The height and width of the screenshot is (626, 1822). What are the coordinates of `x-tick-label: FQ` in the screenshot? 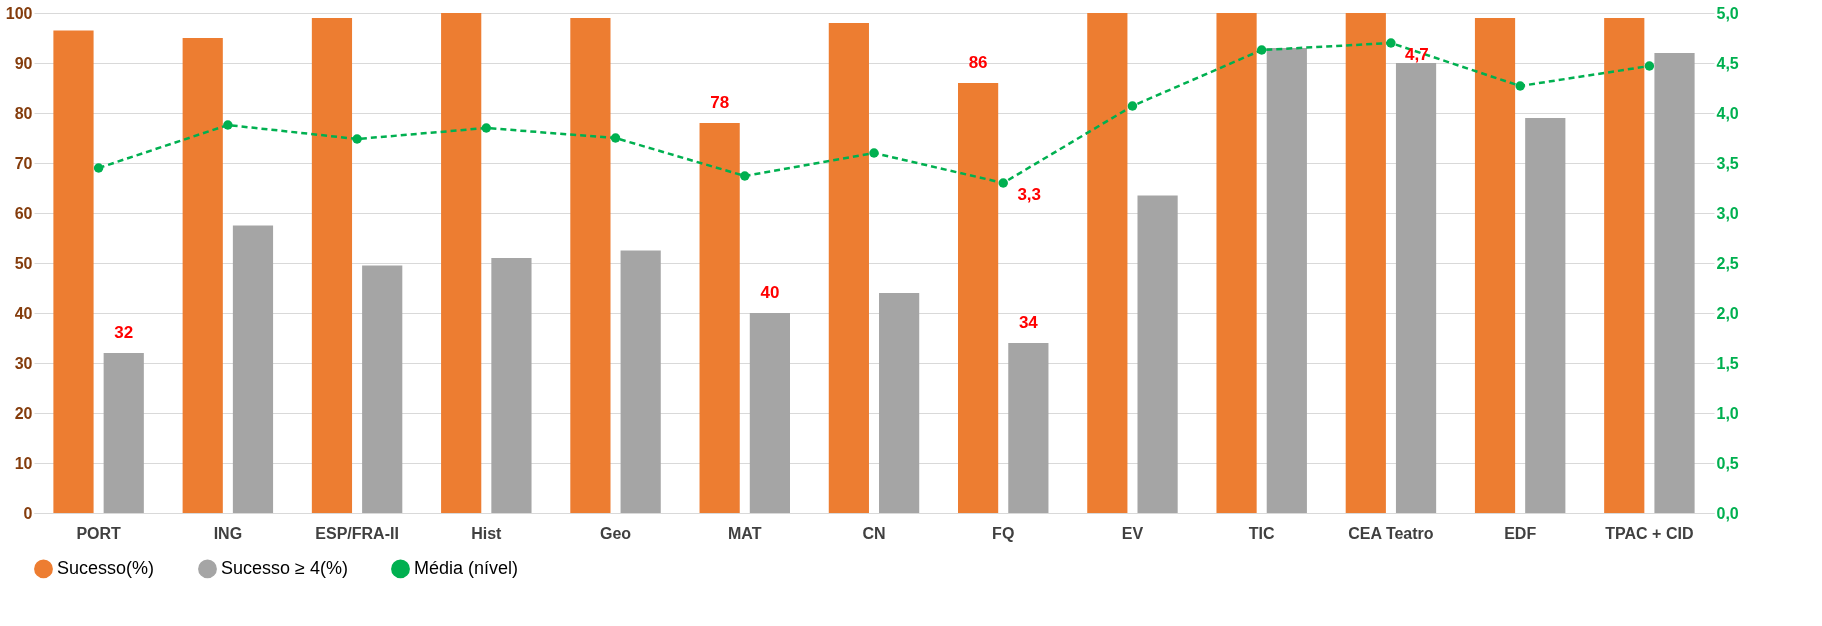 It's located at (1003, 533).